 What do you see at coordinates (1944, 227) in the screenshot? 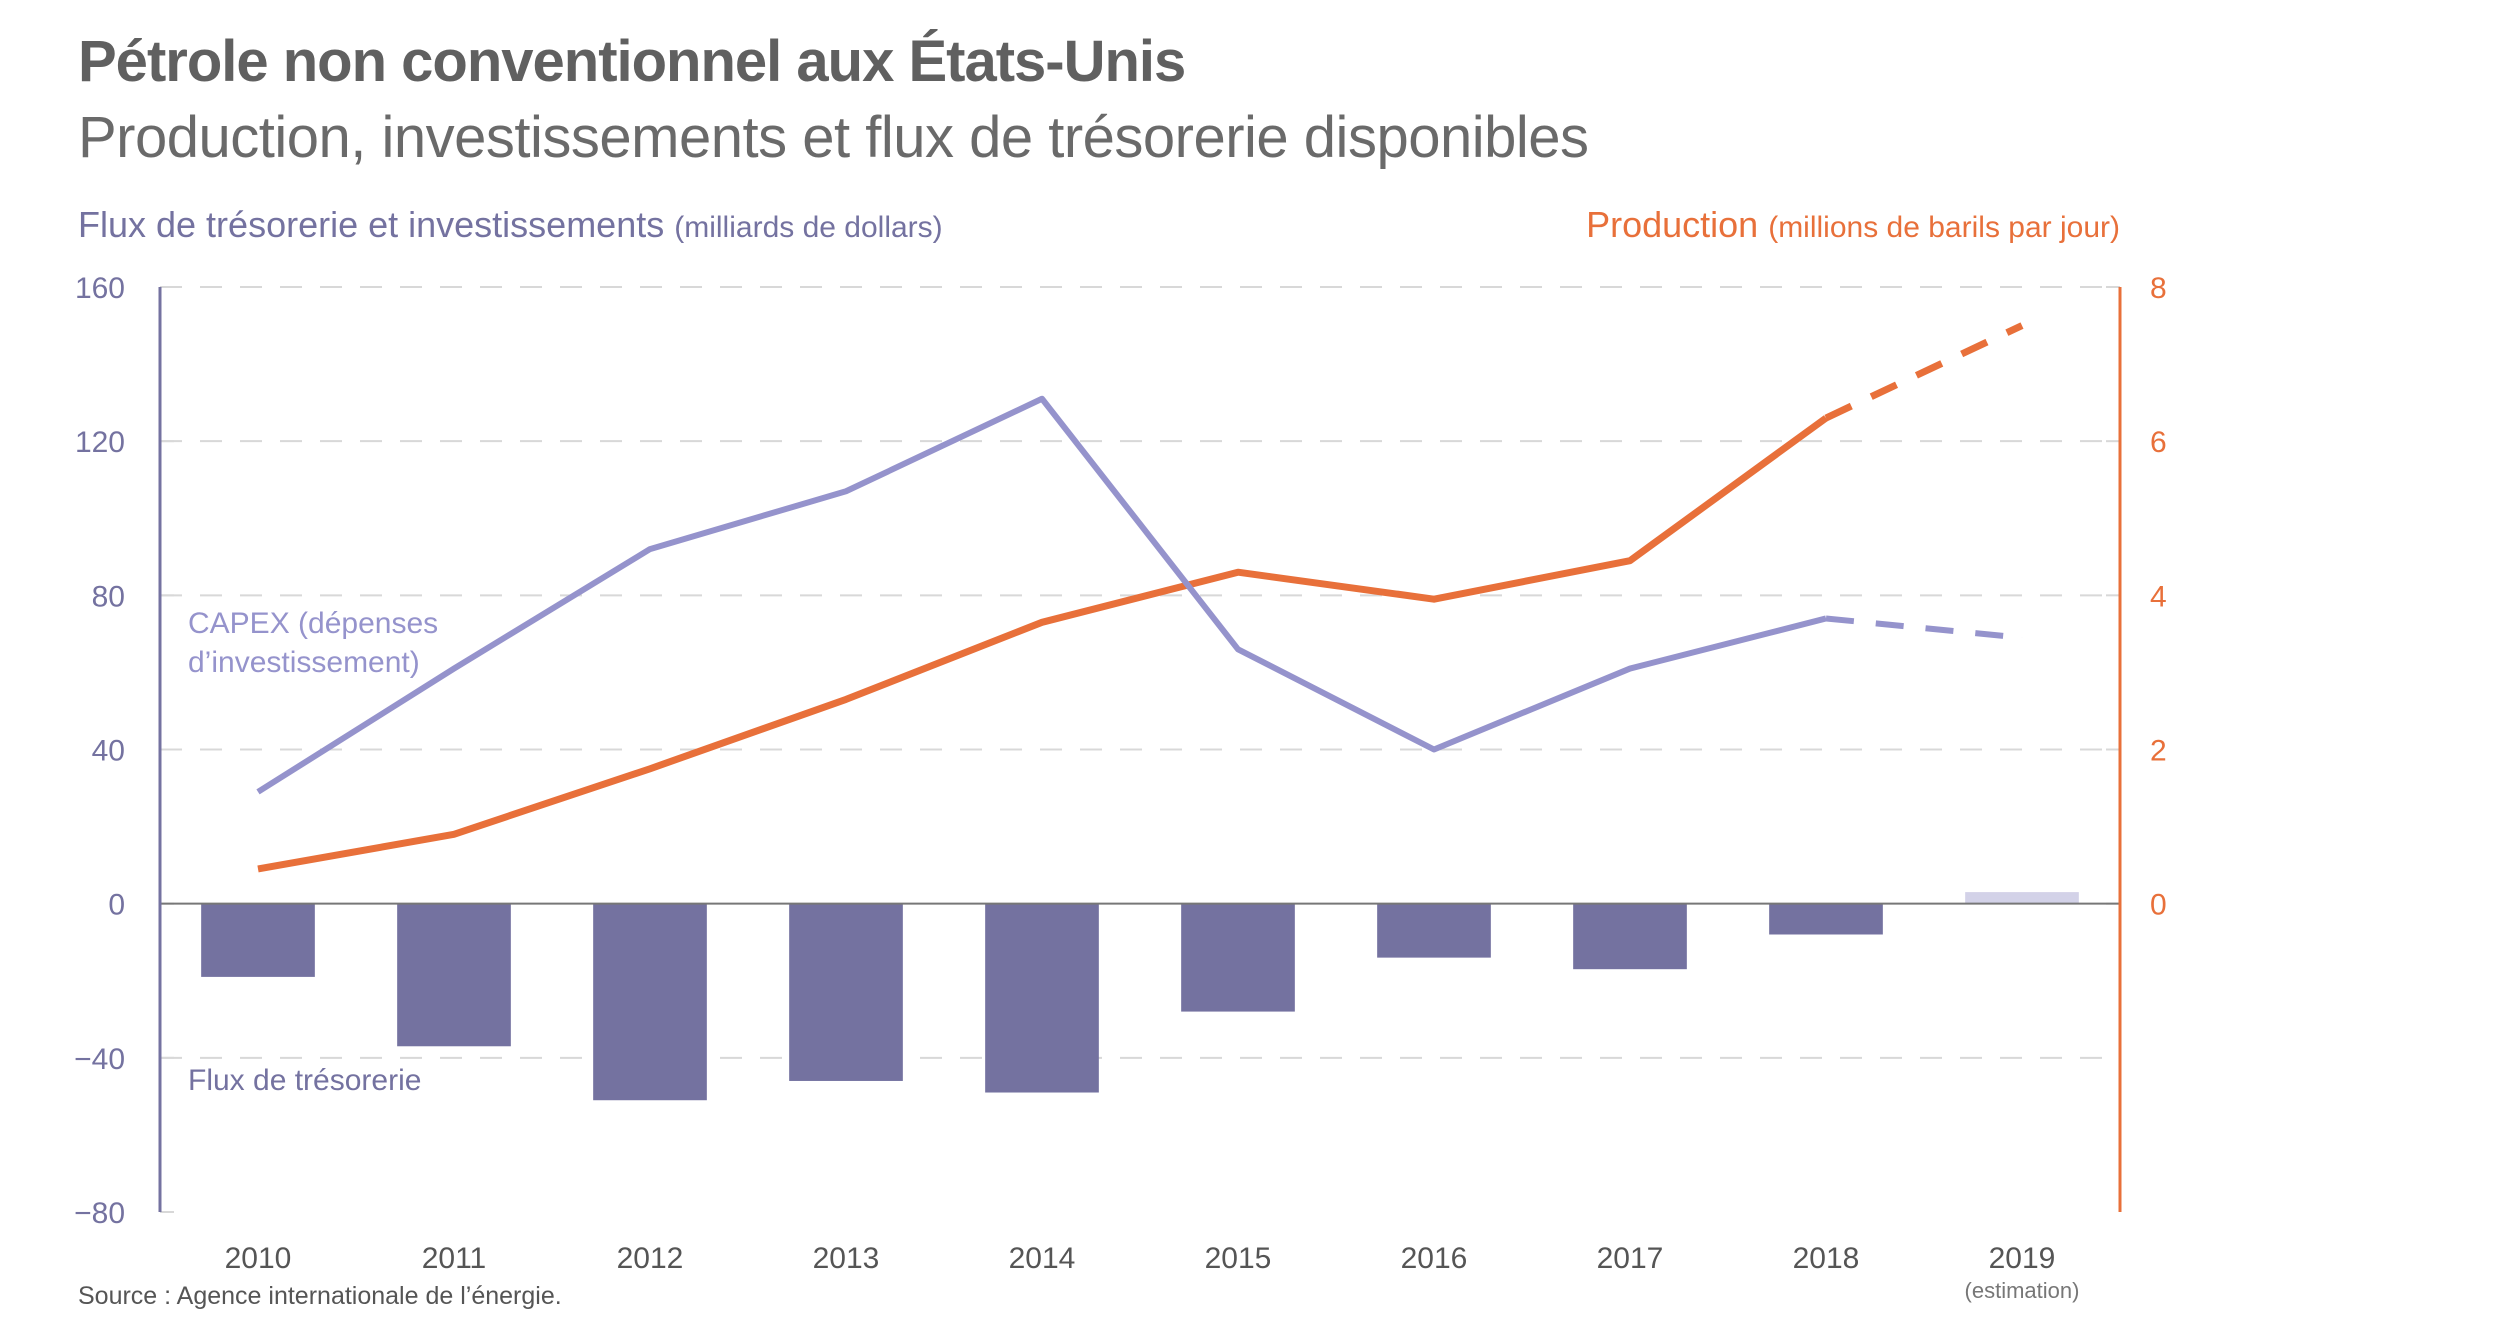
I see `right-axis-unit: (millions de barils par jour)` at bounding box center [1944, 227].